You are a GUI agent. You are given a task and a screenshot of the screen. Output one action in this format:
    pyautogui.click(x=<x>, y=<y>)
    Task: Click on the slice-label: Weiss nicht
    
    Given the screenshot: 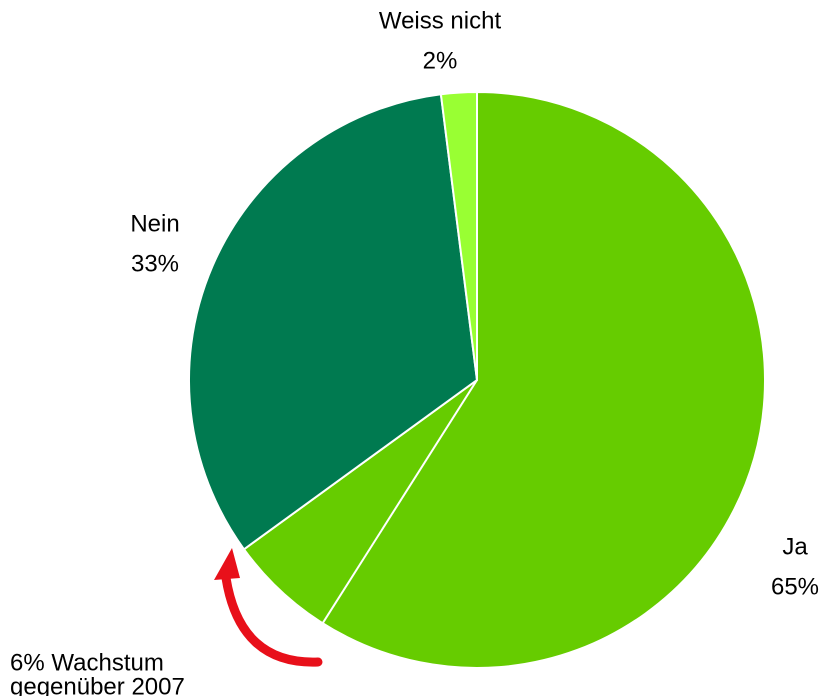 What is the action you would take?
    pyautogui.click(x=440, y=20)
    